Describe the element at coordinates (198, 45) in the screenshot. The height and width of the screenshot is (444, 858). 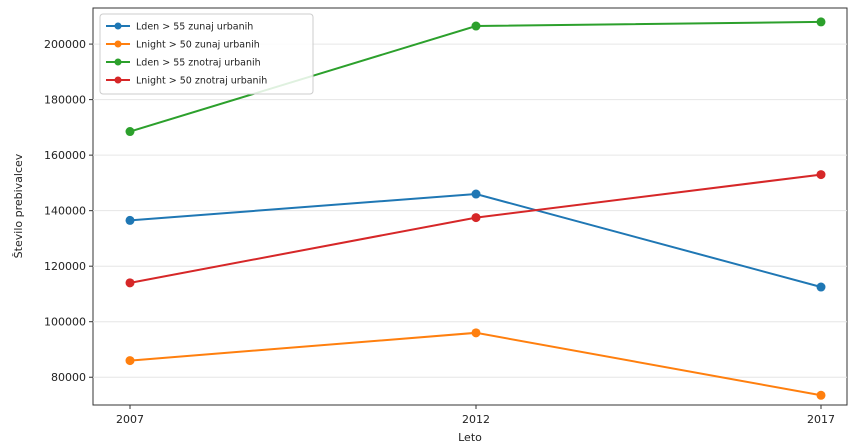
I see `legend-label: Lnight > 50 zunaj urbanih` at that location.